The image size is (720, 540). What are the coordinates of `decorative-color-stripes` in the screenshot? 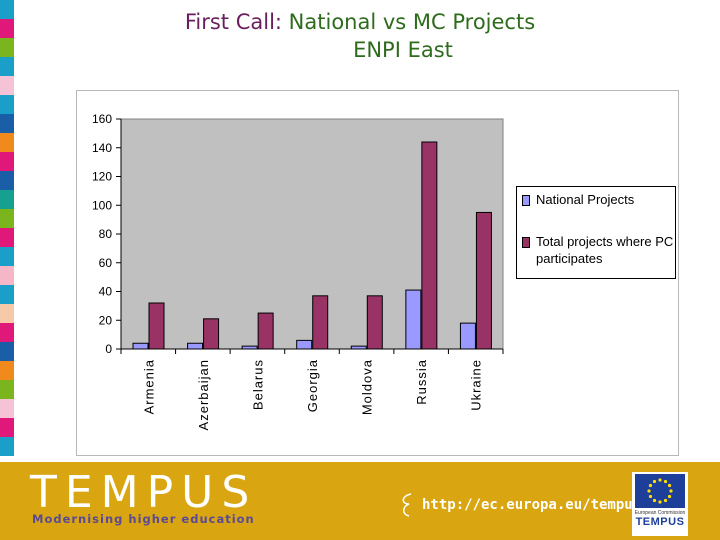 It's located at (7, 230).